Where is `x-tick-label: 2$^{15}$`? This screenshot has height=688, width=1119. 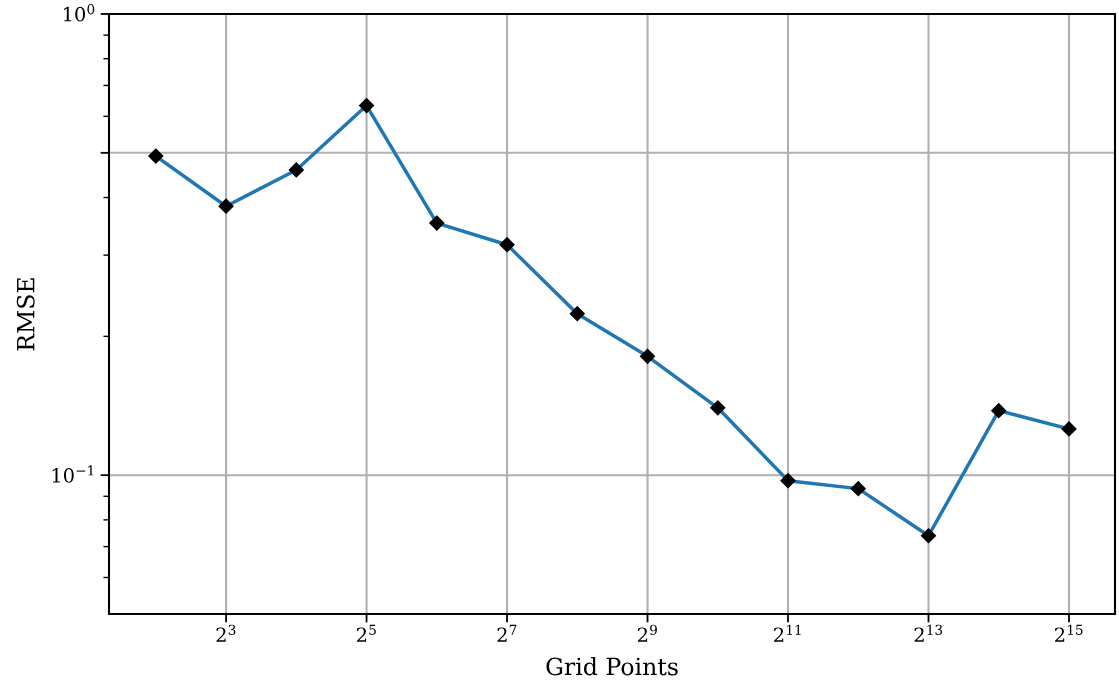 x-tick-label: 2$^{15}$ is located at coordinates (1069, 633).